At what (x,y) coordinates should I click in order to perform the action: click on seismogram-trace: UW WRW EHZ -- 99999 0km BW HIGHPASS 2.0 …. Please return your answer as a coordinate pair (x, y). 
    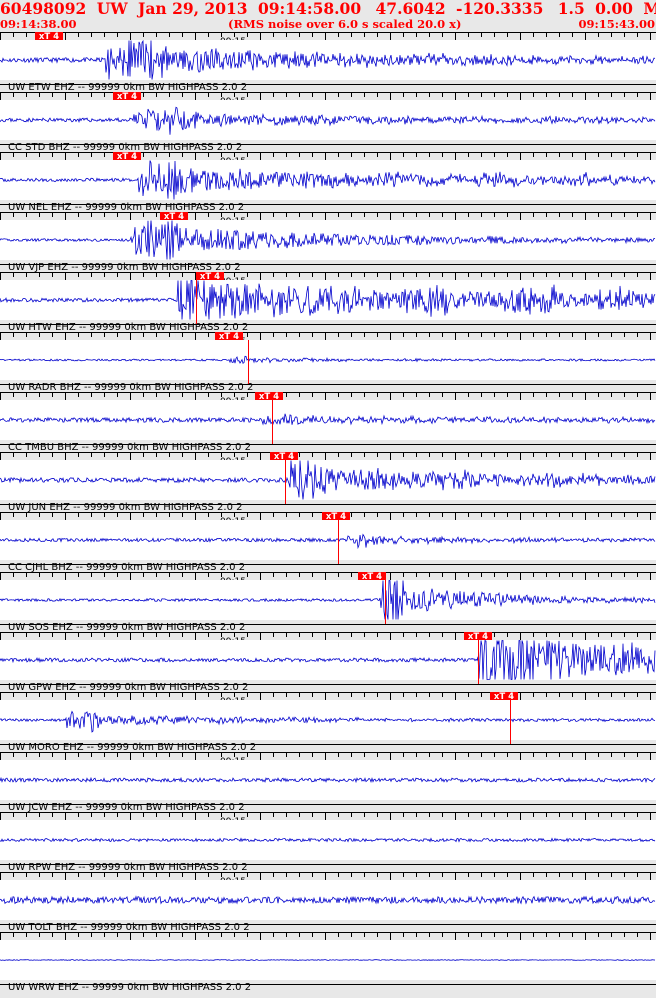
    Looking at the image, I should click on (328, 962).